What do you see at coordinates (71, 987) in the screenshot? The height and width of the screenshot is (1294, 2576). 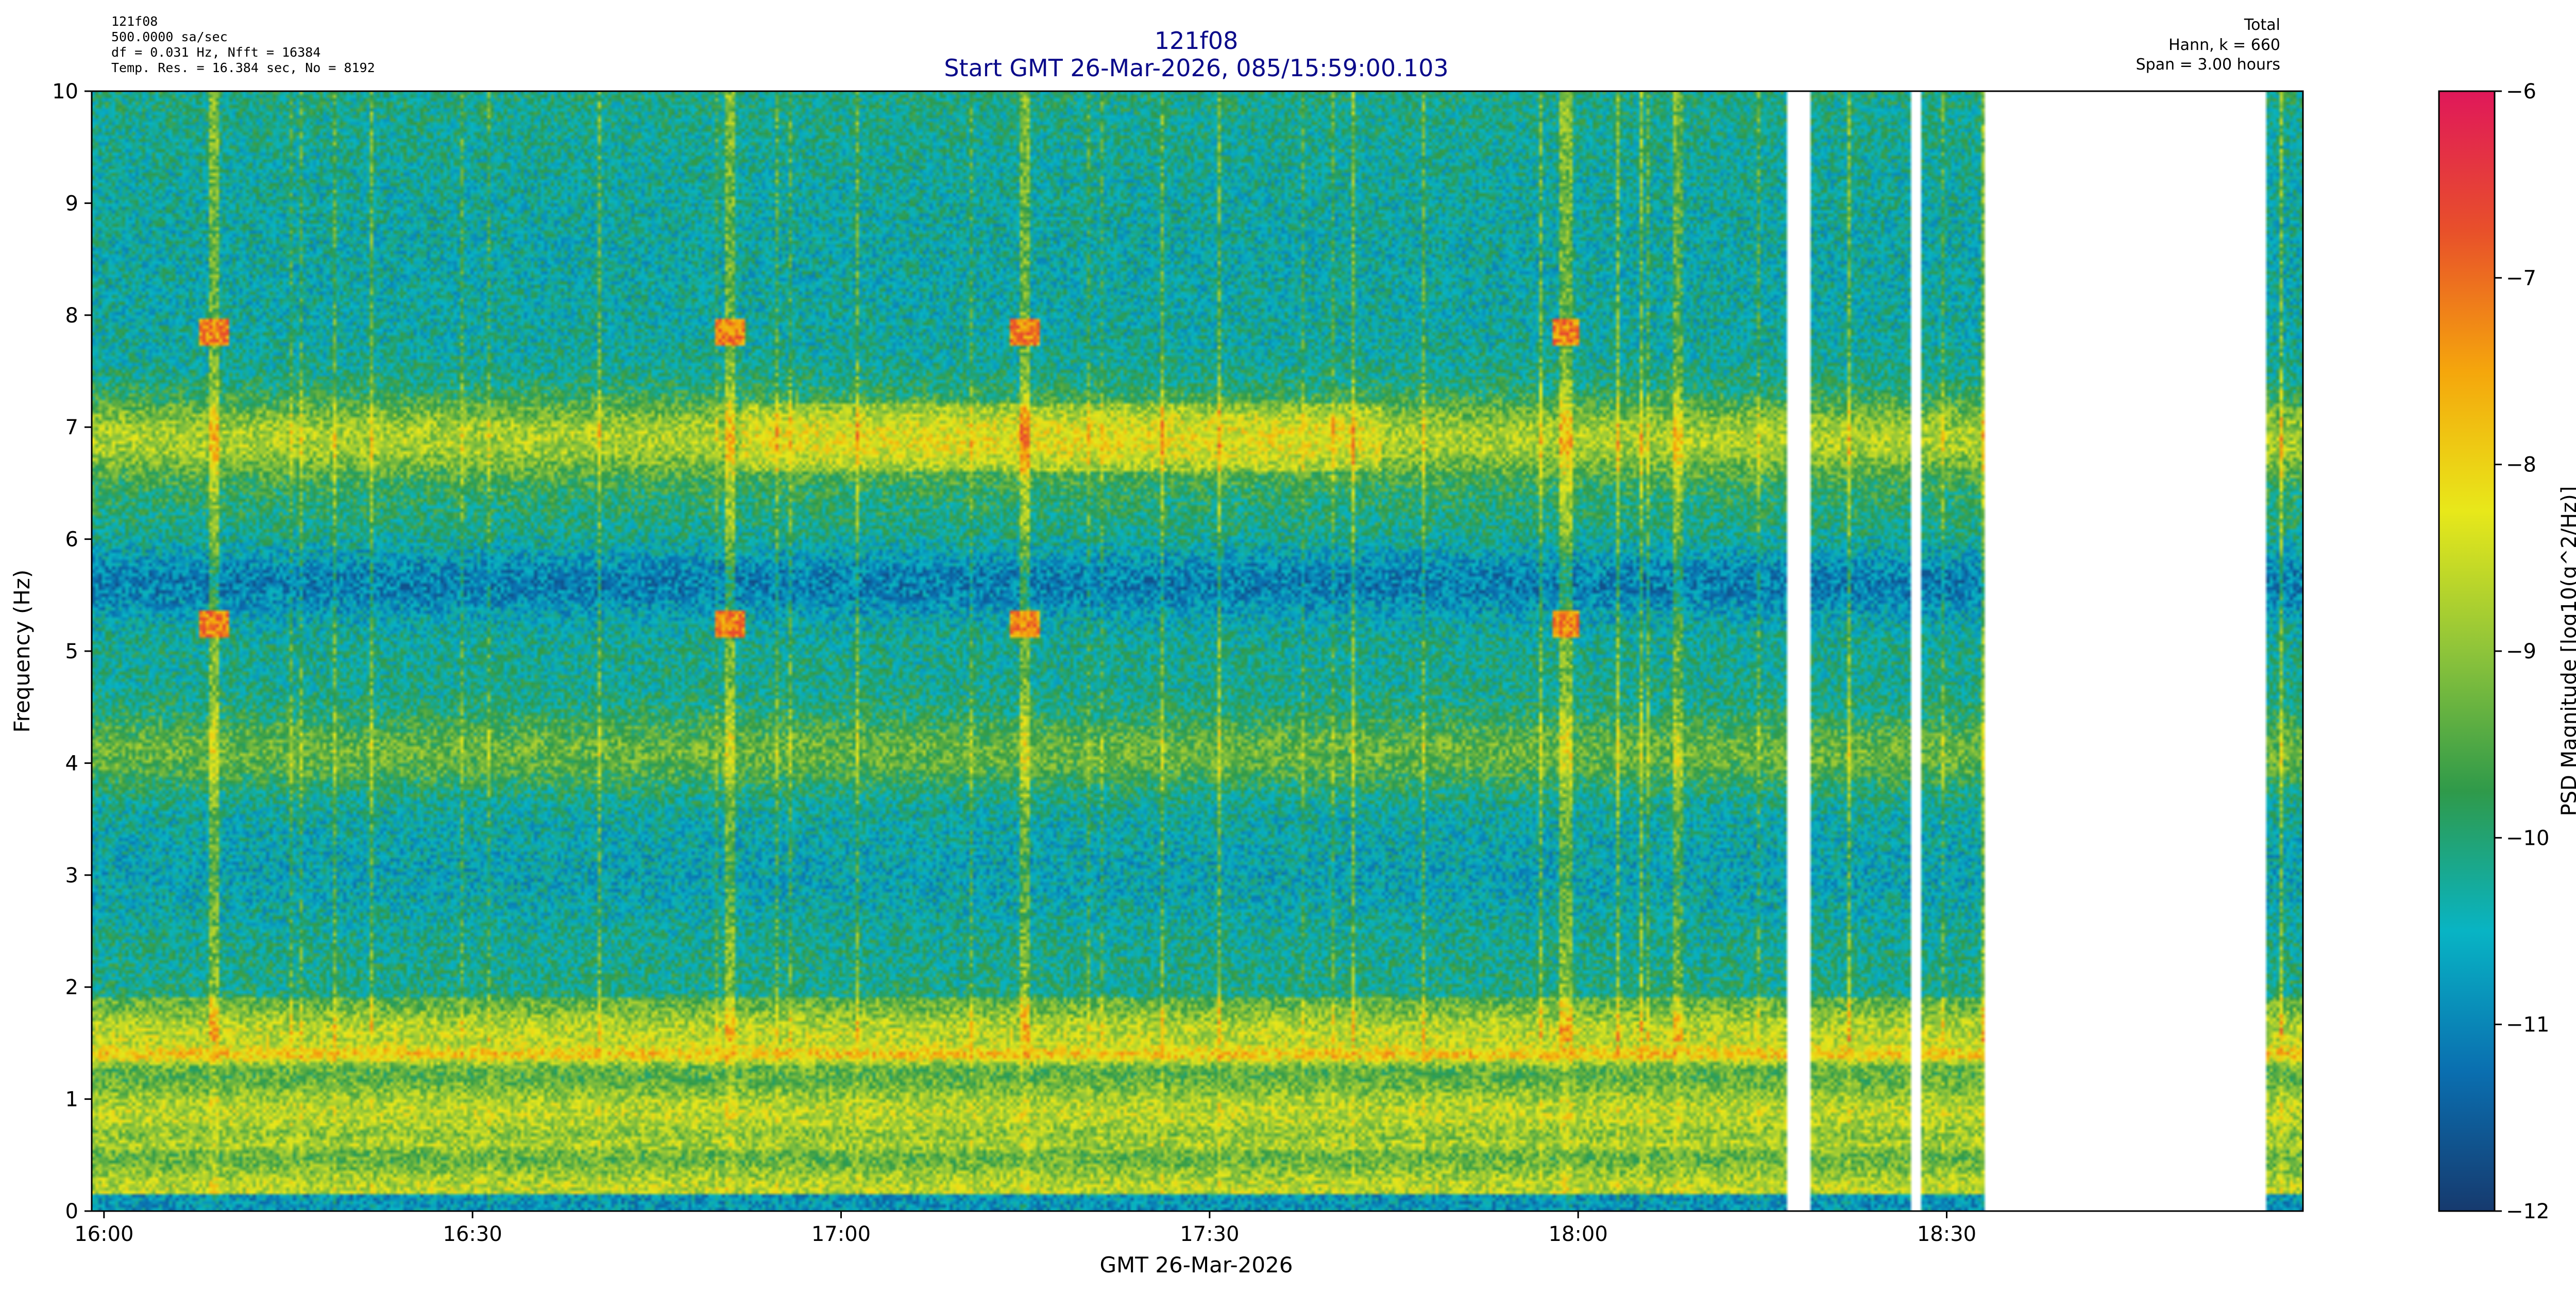 I see `y-tick-label: 2` at bounding box center [71, 987].